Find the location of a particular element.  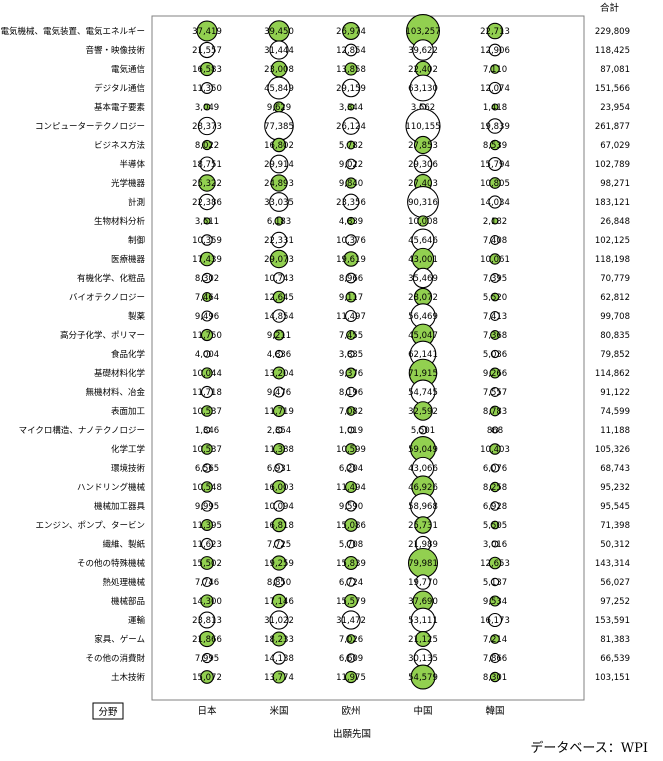

row-total: 99,708 is located at coordinates (615, 317).